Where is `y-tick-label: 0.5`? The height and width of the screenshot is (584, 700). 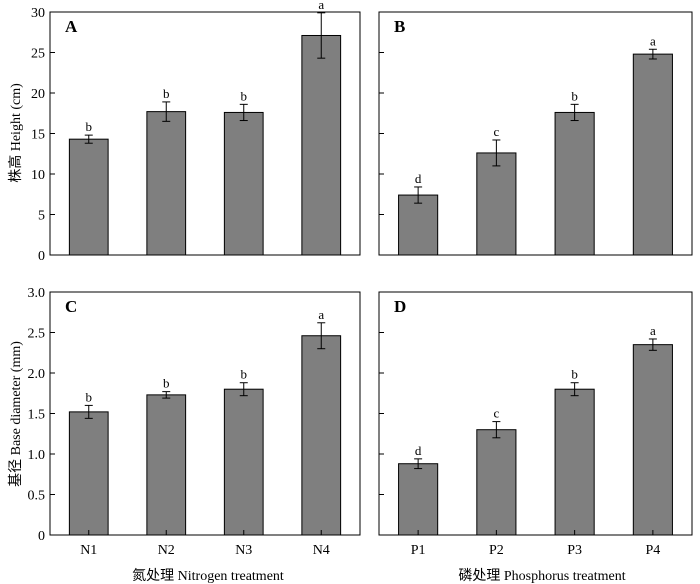 y-tick-label: 0.5 is located at coordinates (37, 496).